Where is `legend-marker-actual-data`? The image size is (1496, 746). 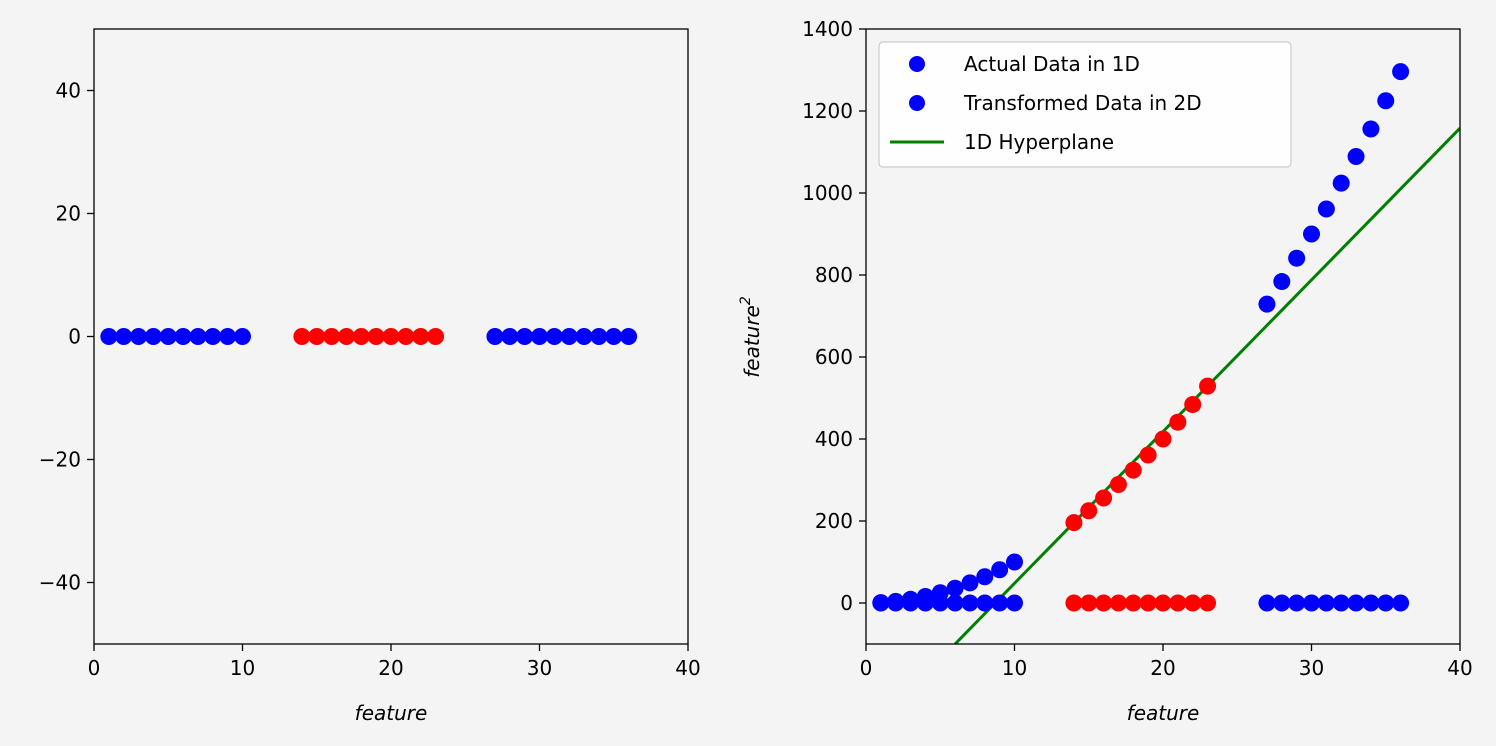
legend-marker-actual-data is located at coordinates (917, 64).